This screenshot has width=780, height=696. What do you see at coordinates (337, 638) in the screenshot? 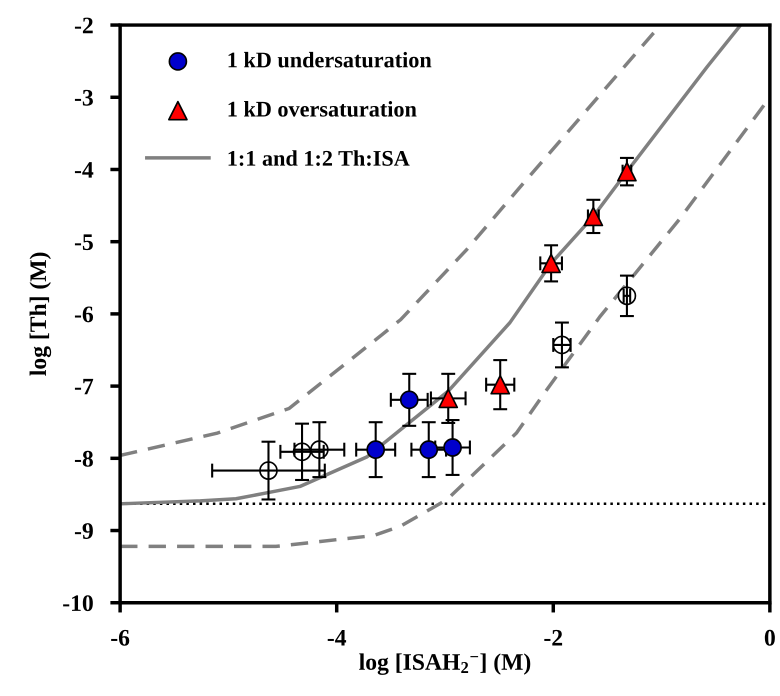
I see `x-tick-label: -4` at bounding box center [337, 638].